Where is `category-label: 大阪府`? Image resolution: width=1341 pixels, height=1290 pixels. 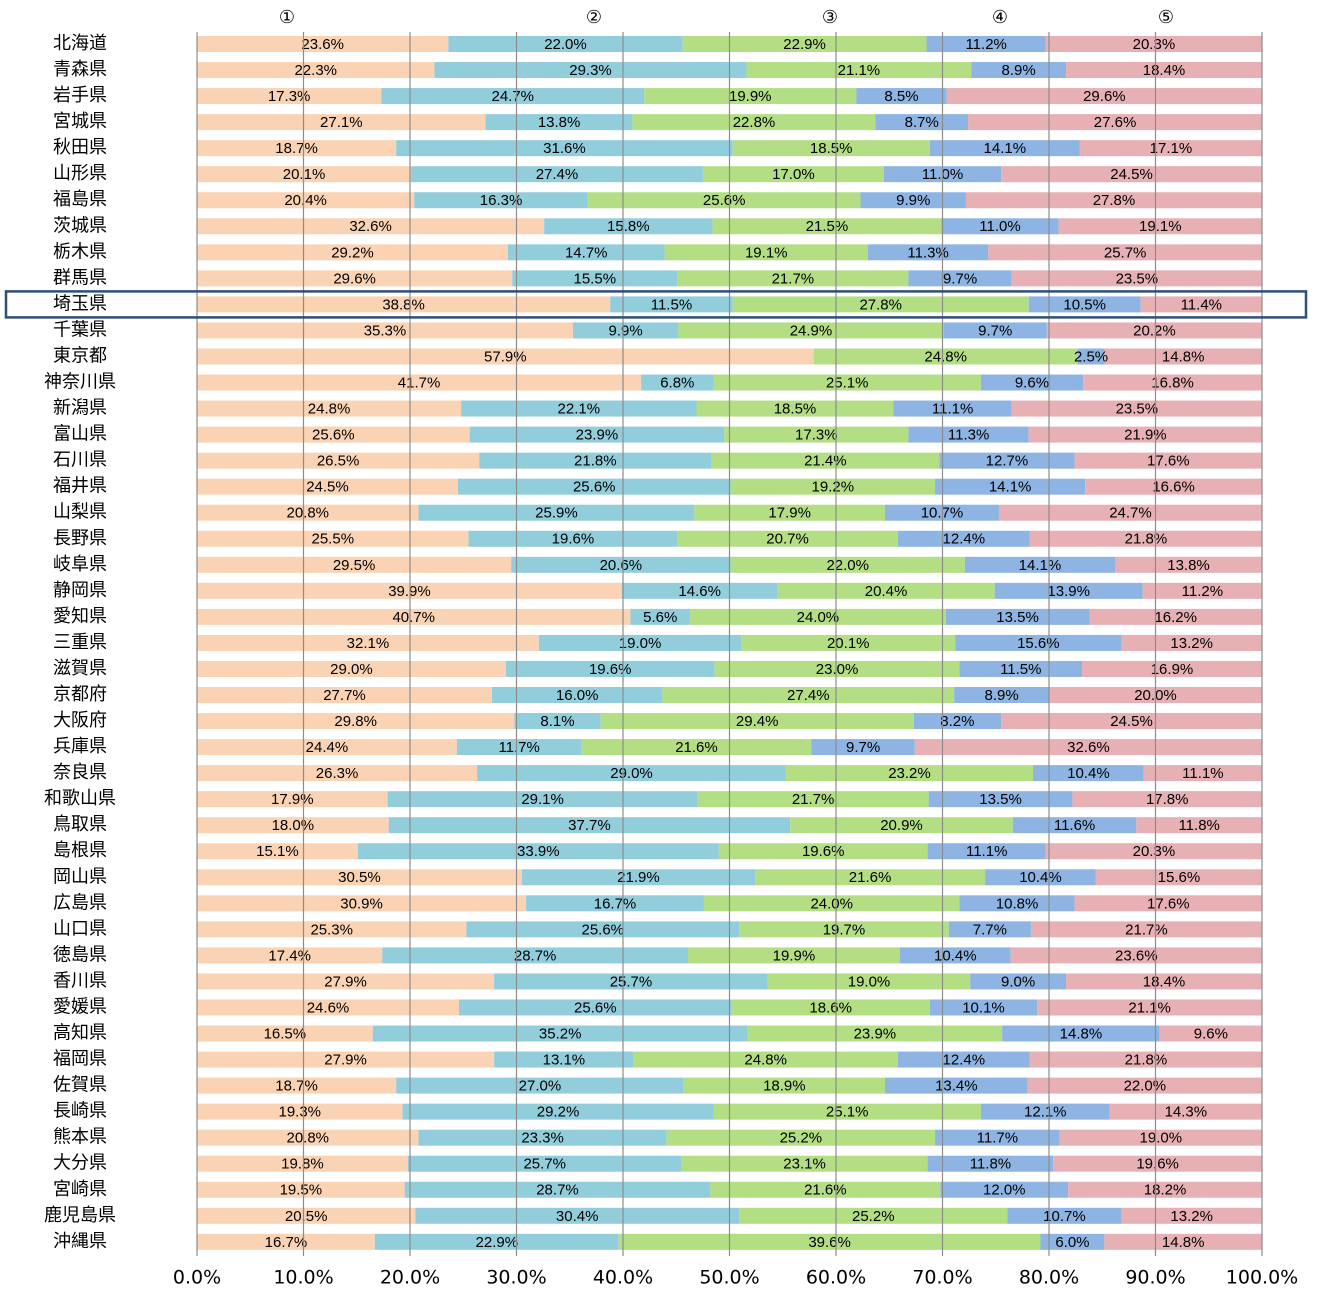 category-label: 大阪府 is located at coordinates (80, 720).